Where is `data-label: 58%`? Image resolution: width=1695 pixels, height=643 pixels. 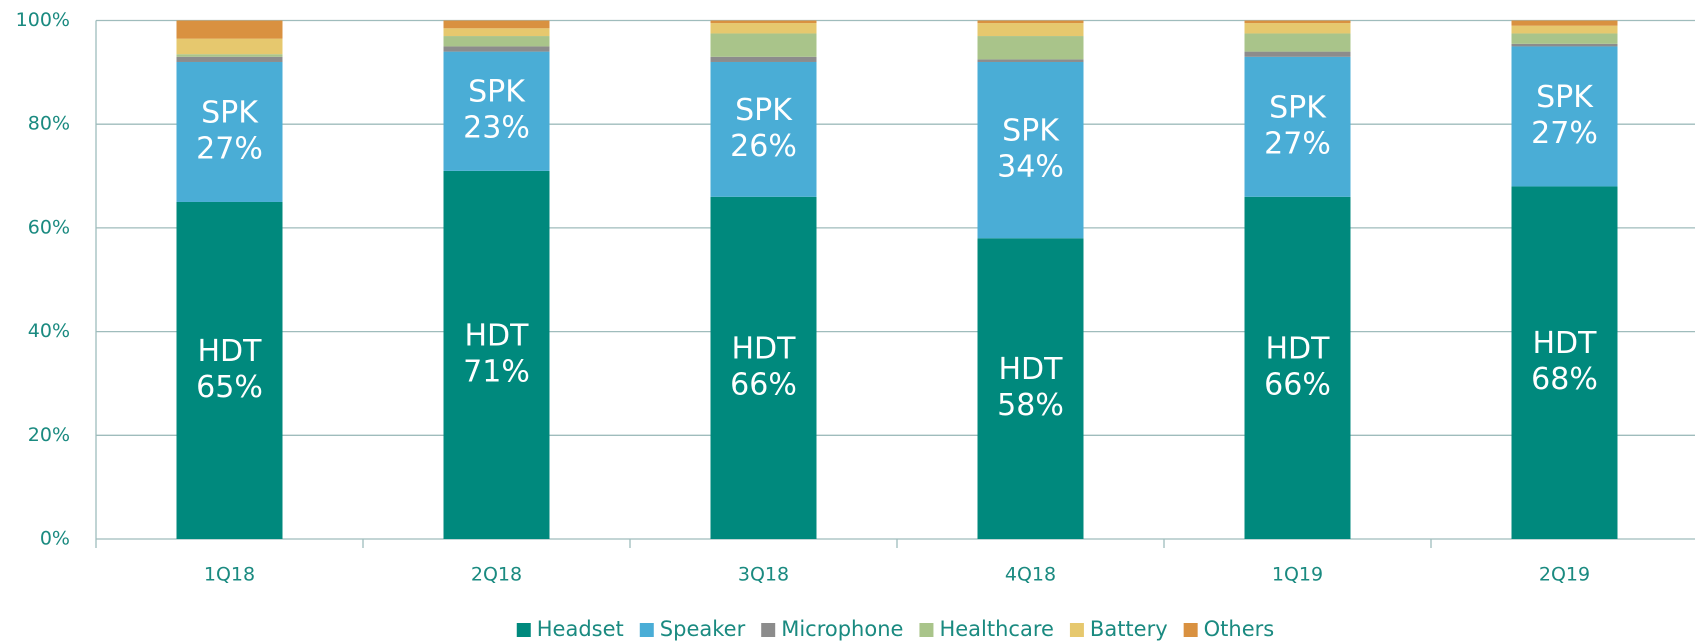 data-label: 58% is located at coordinates (1030, 405).